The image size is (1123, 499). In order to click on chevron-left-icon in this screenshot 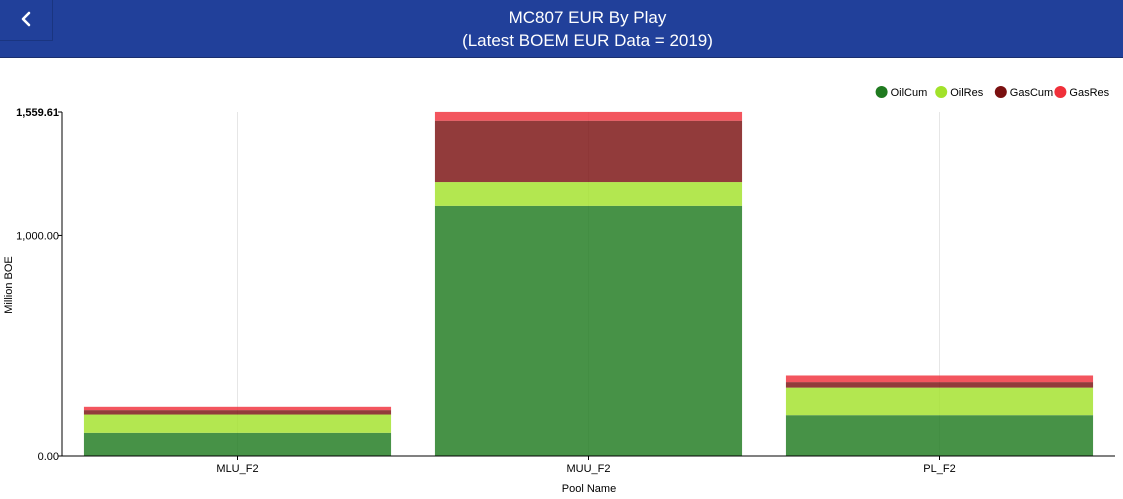, I will do `click(26, 20)`.